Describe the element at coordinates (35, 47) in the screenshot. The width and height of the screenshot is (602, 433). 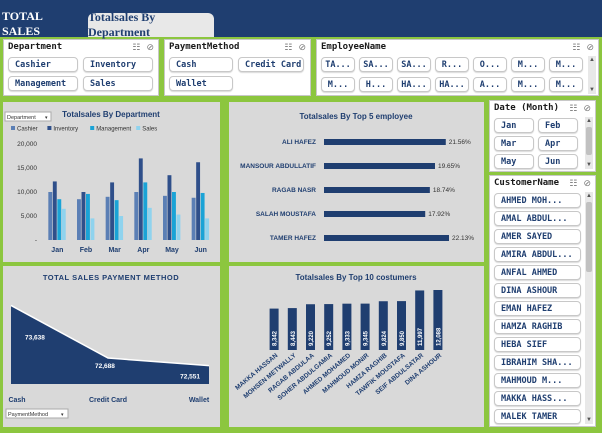
I see `department-slicer-title: Department` at that location.